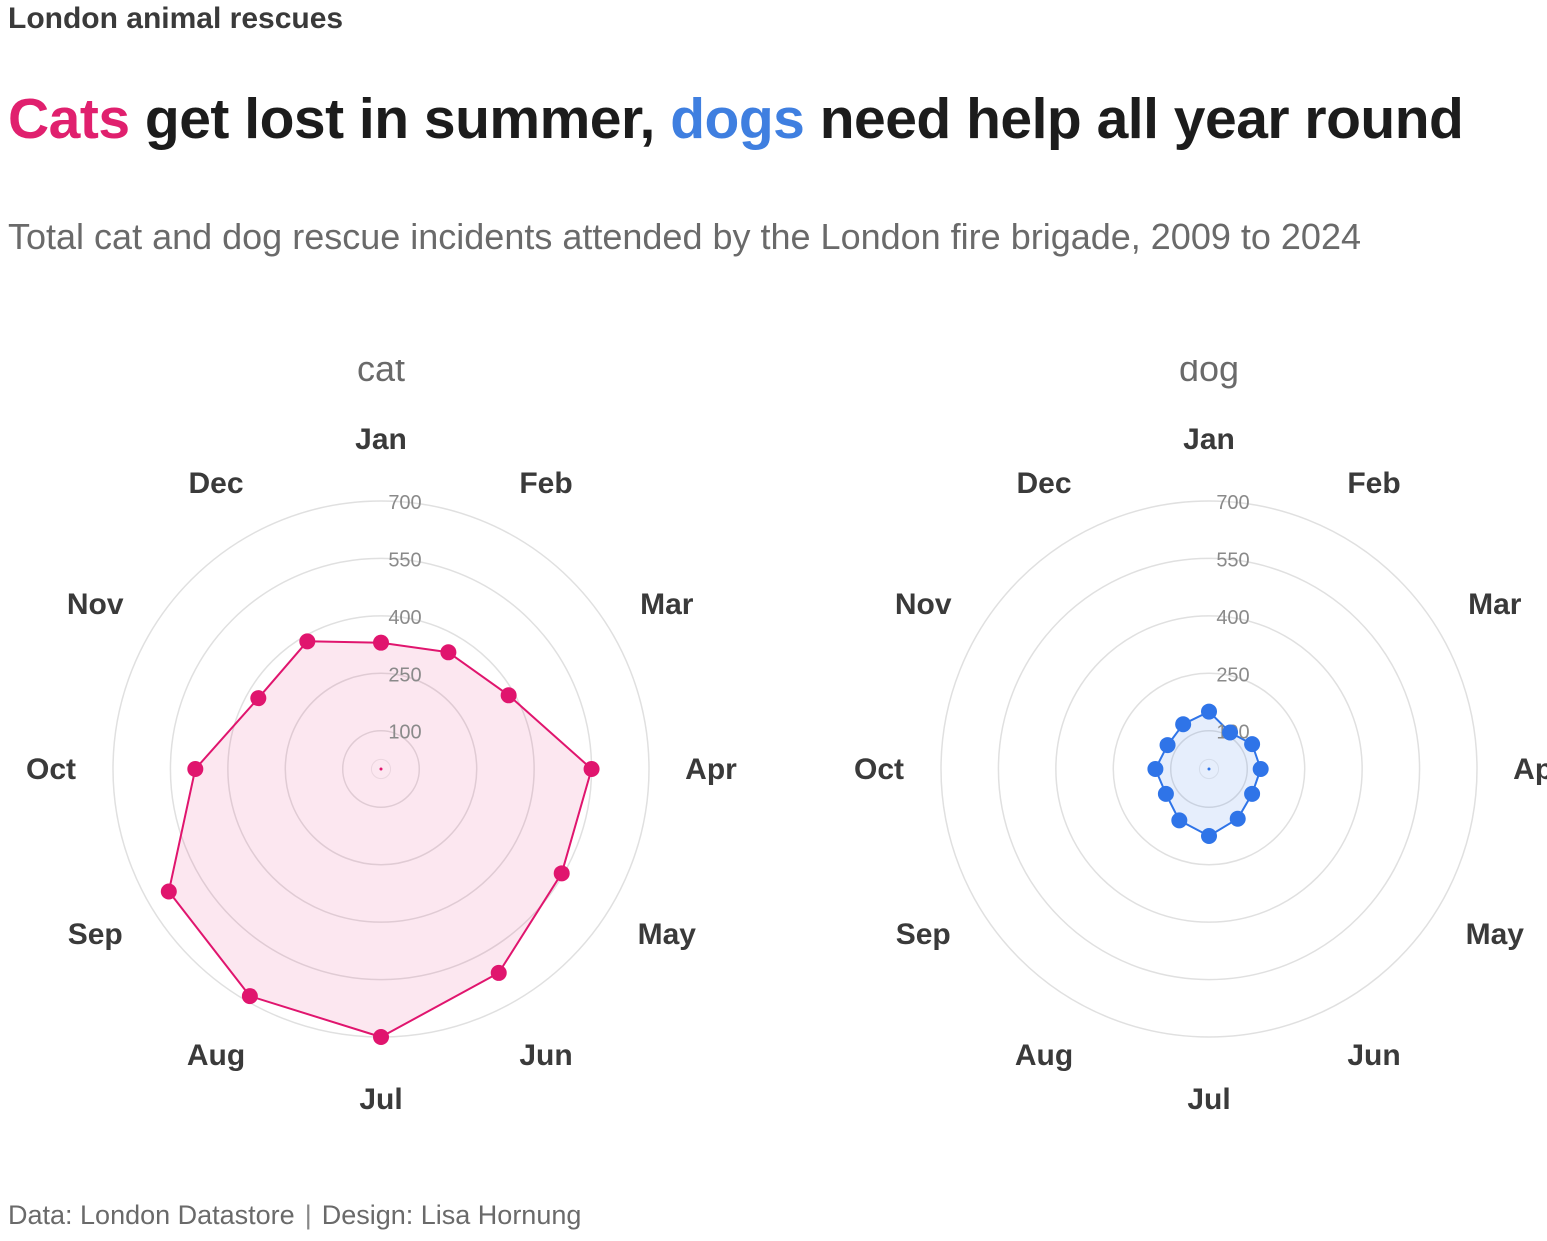  What do you see at coordinates (1179, 820) in the screenshot?
I see `dog-point-aug` at bounding box center [1179, 820].